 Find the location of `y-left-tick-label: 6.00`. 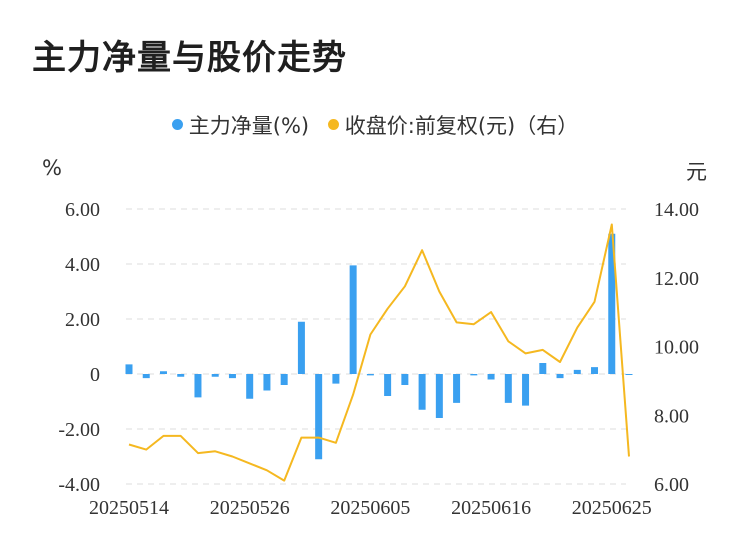

y-left-tick-label: 6.00 is located at coordinates (82, 210).